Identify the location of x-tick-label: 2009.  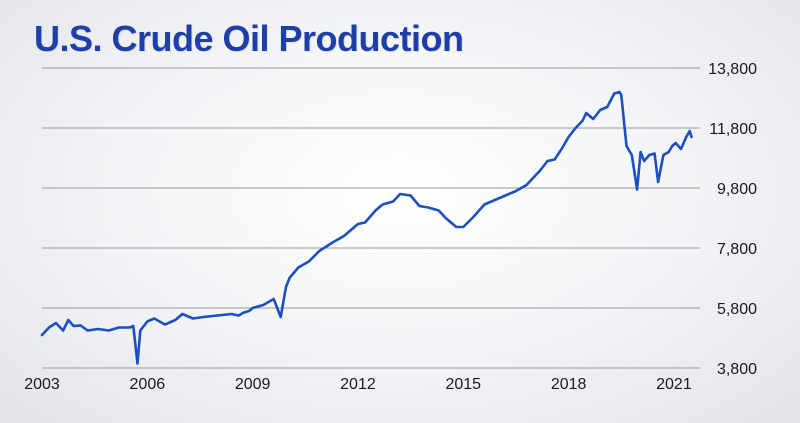
(253, 384).